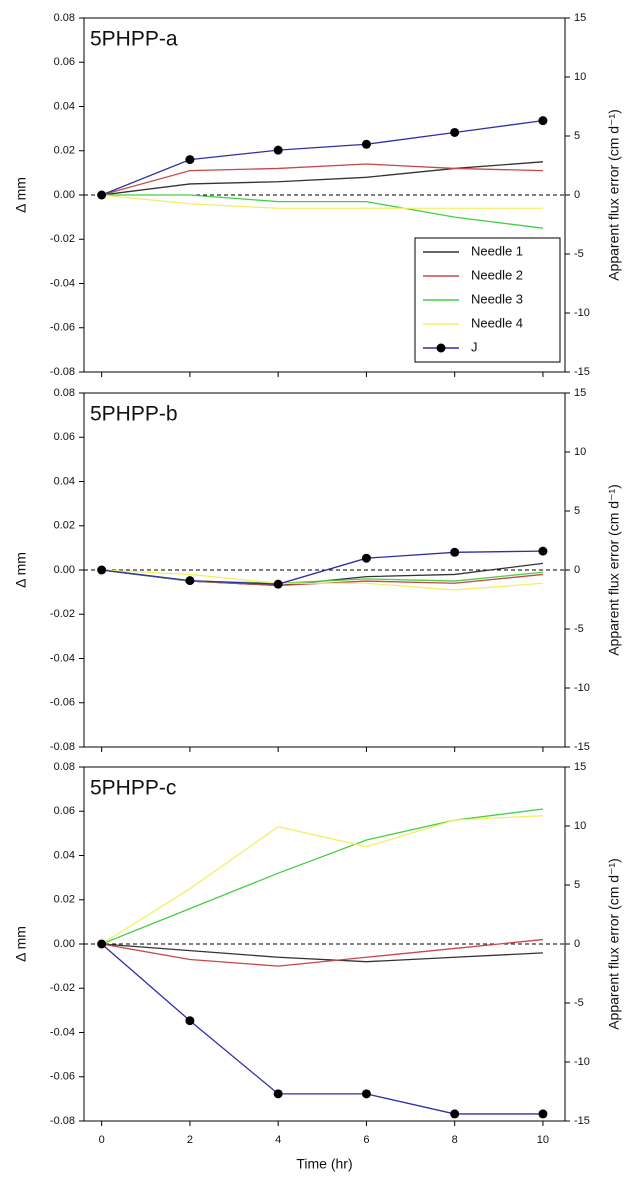  I want to click on x-tick-label: 8, so click(455, 1140).